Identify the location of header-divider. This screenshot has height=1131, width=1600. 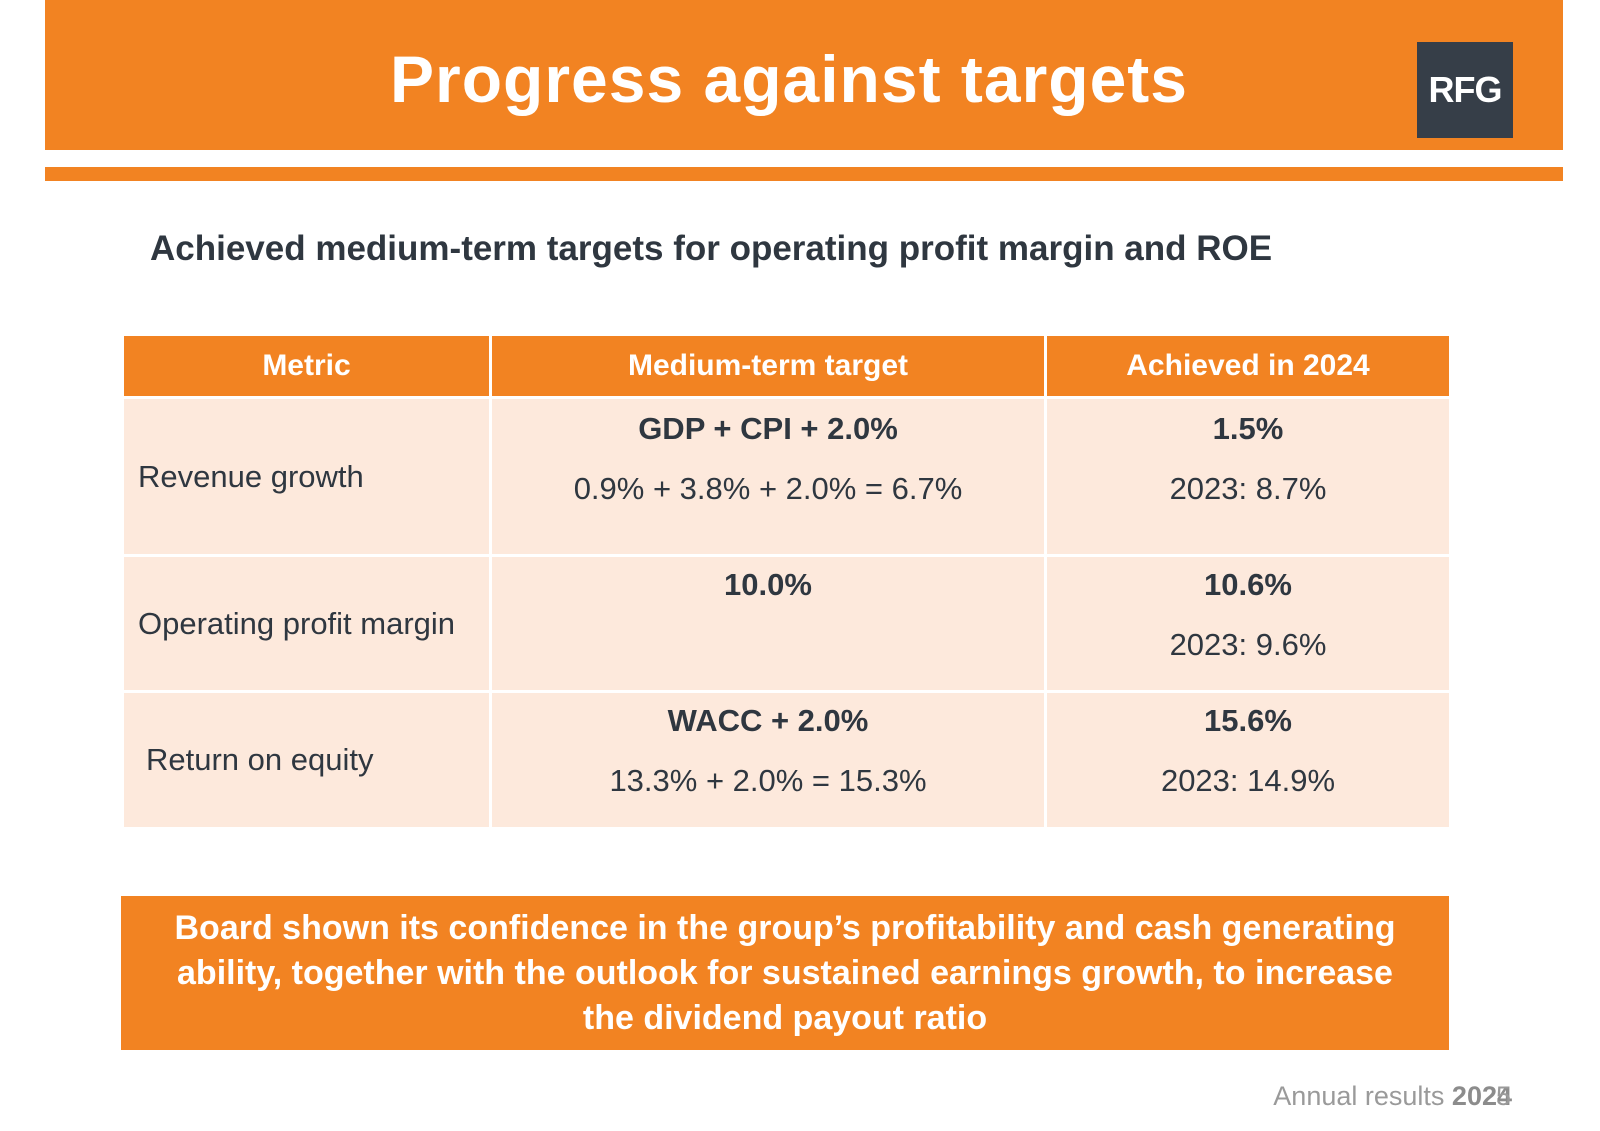
(804, 174).